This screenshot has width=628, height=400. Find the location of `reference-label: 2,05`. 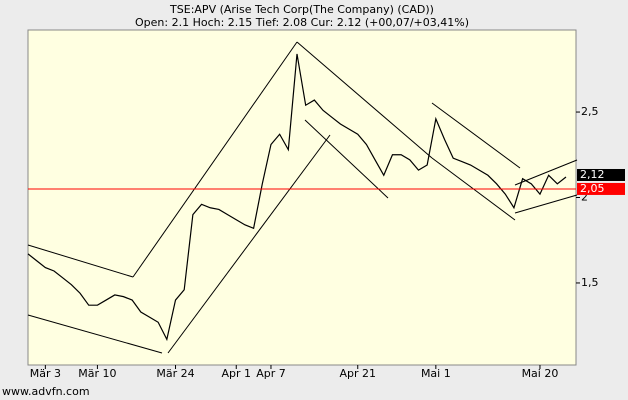

reference-label: 2,05 is located at coordinates (592, 188).